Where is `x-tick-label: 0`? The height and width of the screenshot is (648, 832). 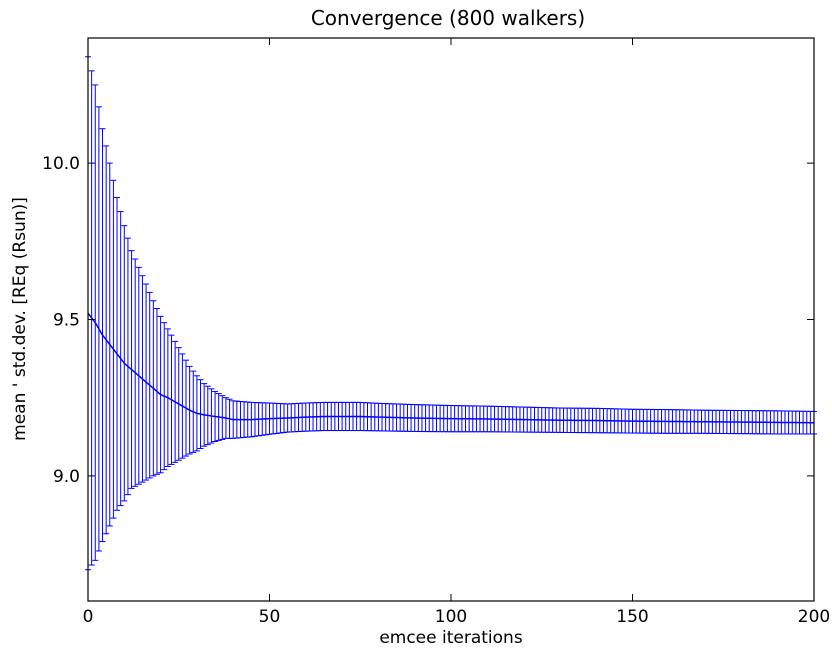
x-tick-label: 0 is located at coordinates (88, 617).